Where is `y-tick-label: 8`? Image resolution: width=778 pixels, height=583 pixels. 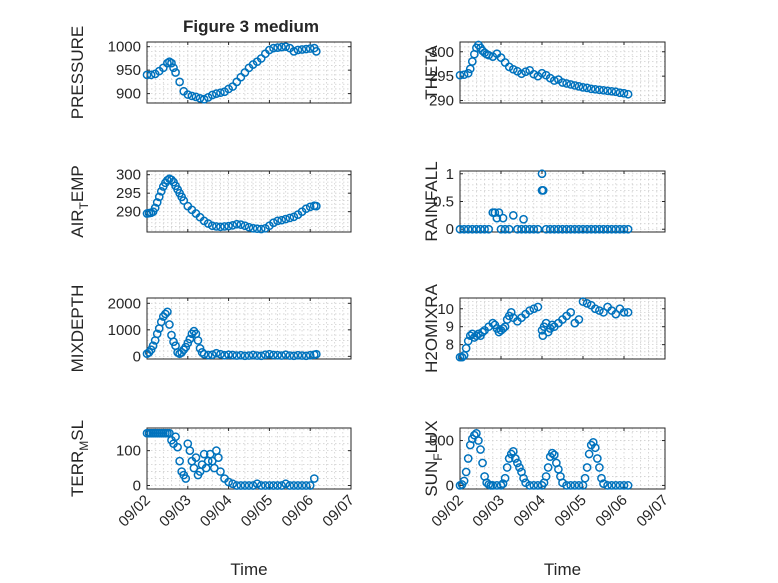
y-tick-label: 8 is located at coordinates (450, 345).